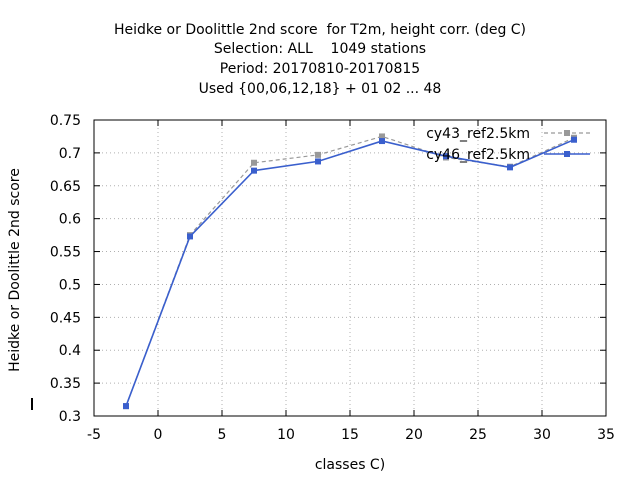 Image resolution: width=640 pixels, height=480 pixels. I want to click on y-tick-label: 0.65, so click(65, 187).